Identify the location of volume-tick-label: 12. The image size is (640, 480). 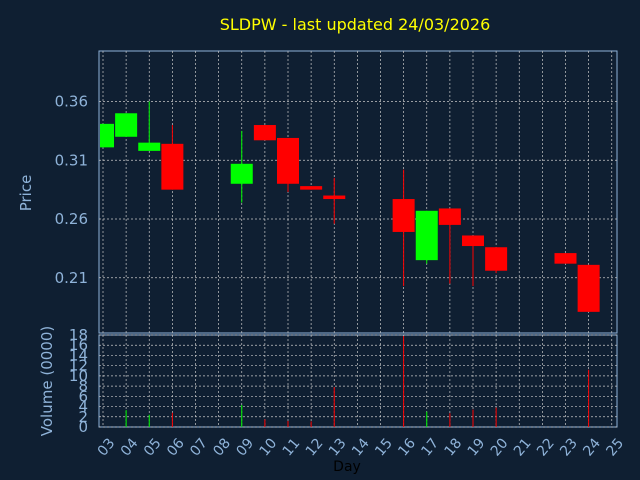
(78, 366).